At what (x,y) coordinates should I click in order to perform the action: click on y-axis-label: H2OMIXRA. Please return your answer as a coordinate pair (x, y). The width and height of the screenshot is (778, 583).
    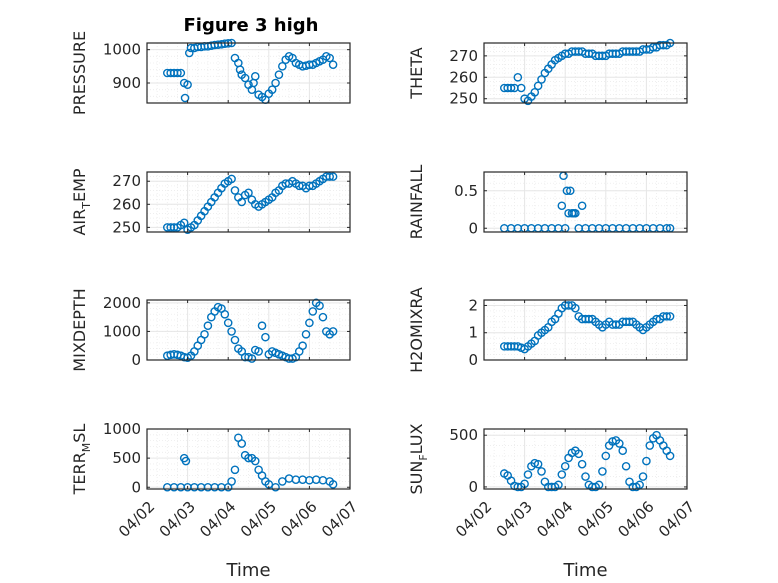
    Looking at the image, I should click on (416, 330).